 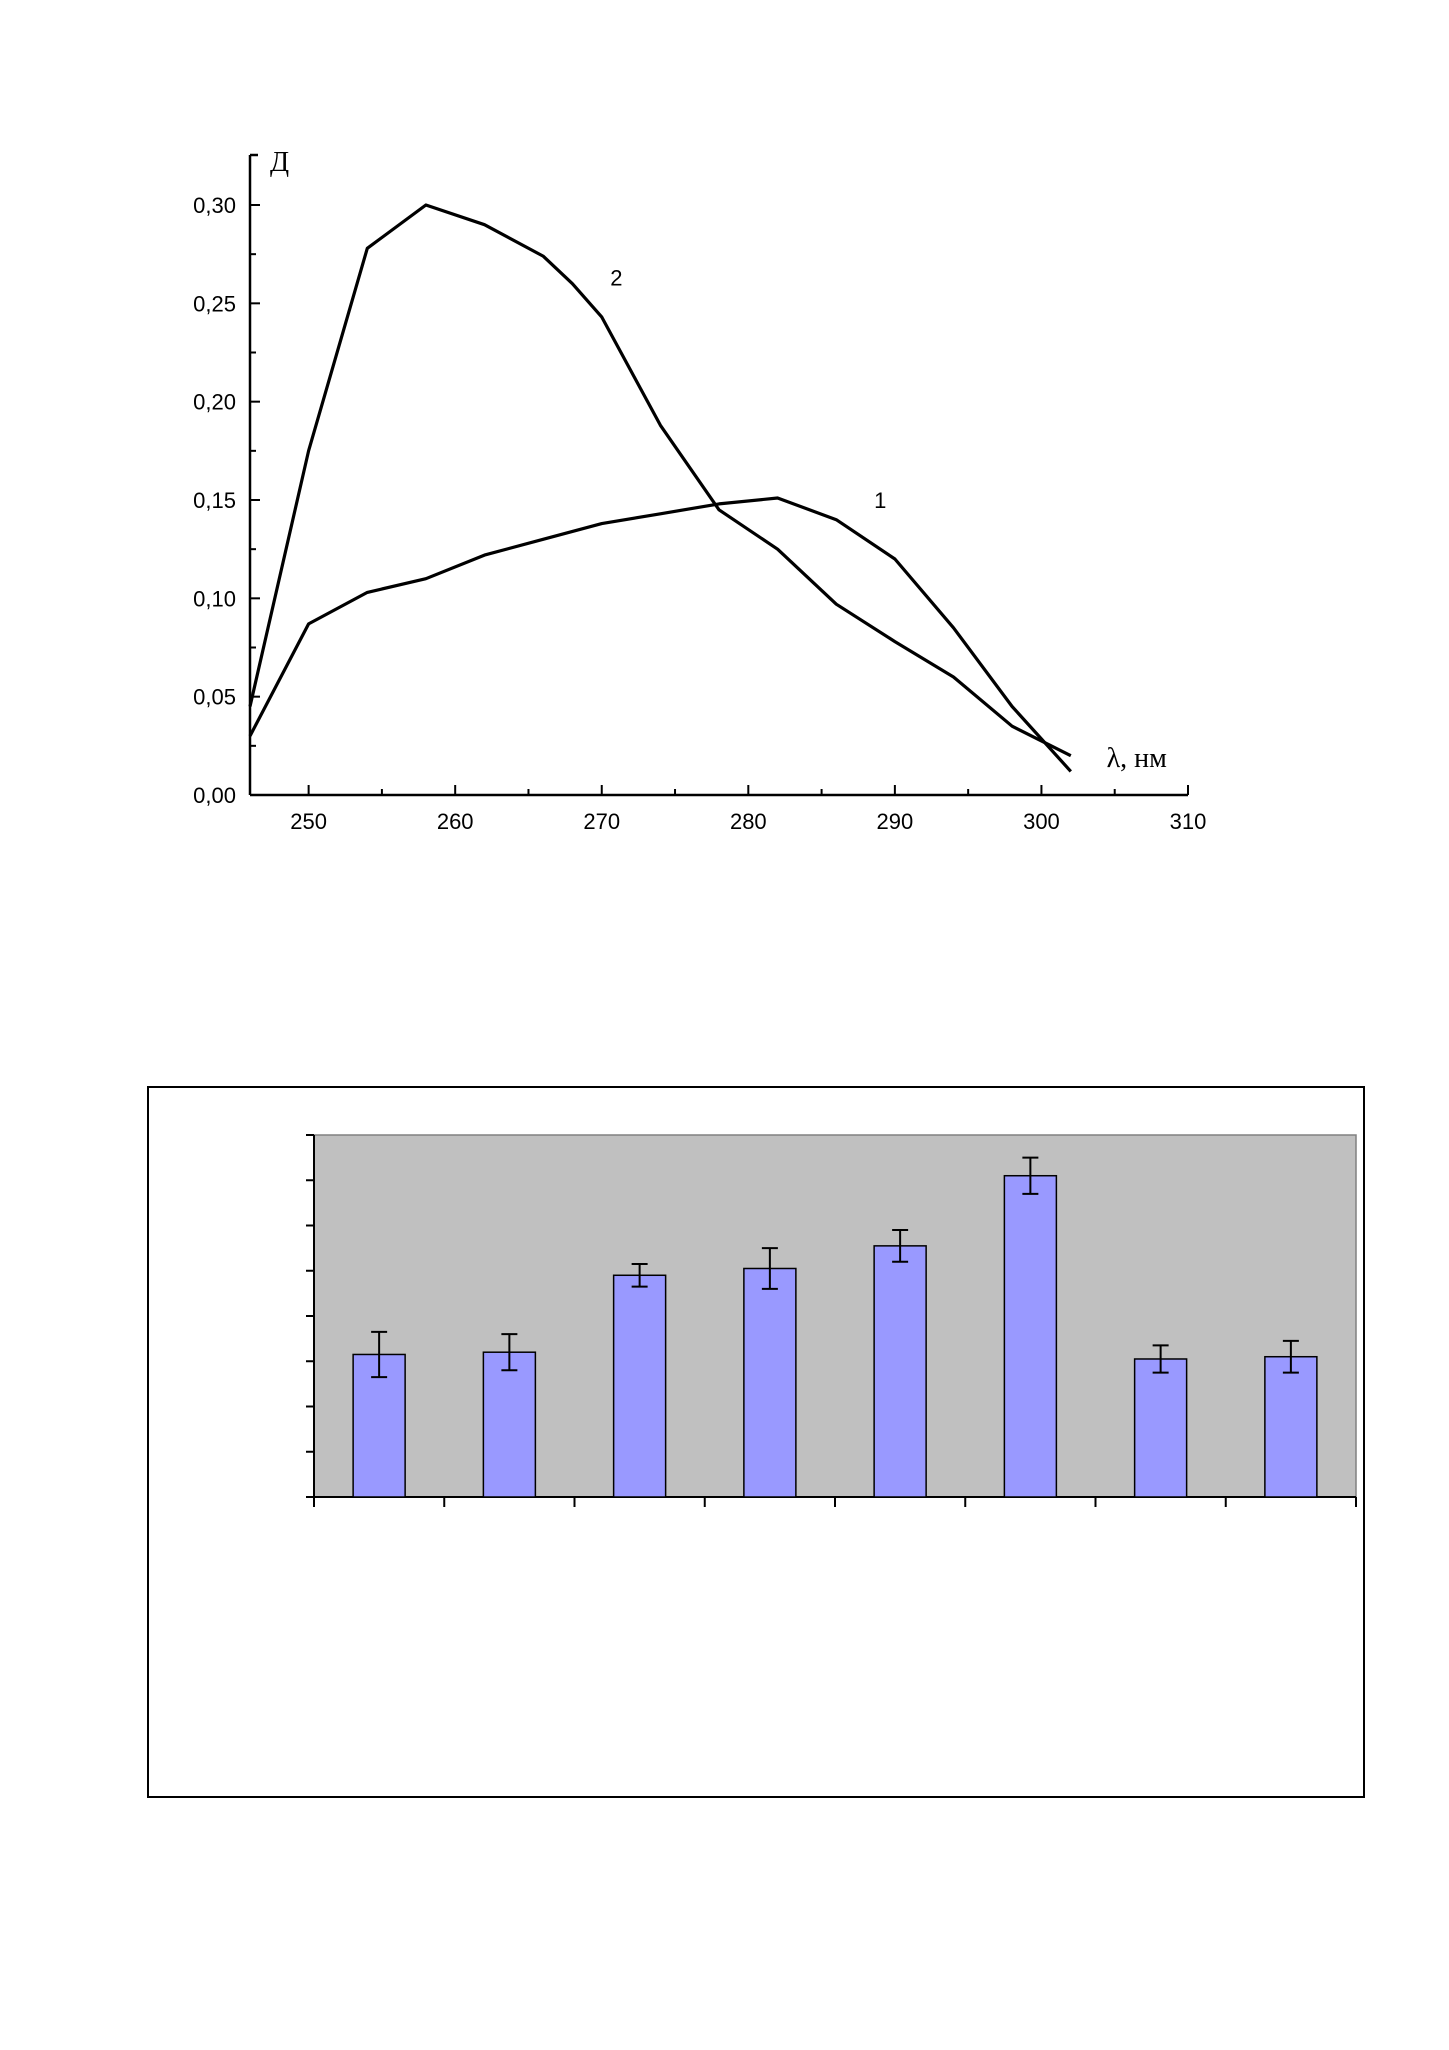 What do you see at coordinates (1041, 821) in the screenshot?
I see `x-tick-label: 300` at bounding box center [1041, 821].